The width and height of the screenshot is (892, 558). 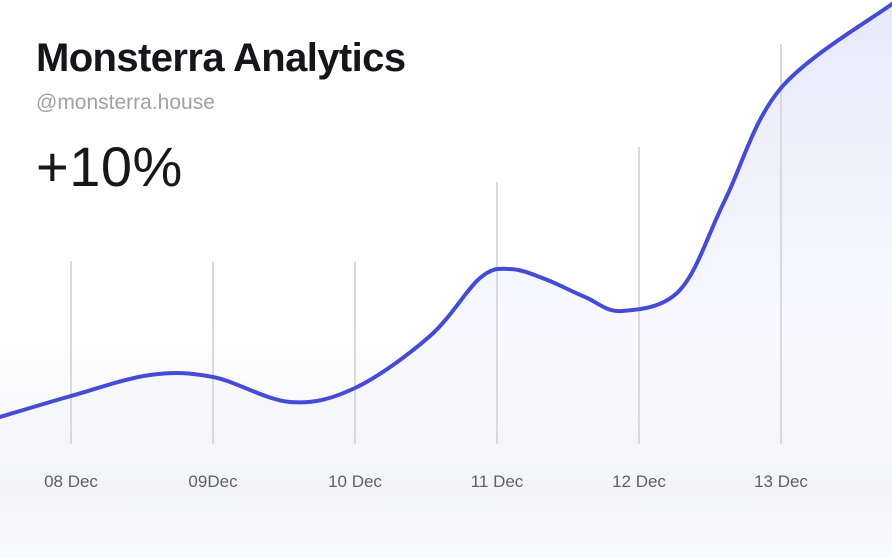 What do you see at coordinates (213, 481) in the screenshot?
I see `x-axis-label: 09Dec` at bounding box center [213, 481].